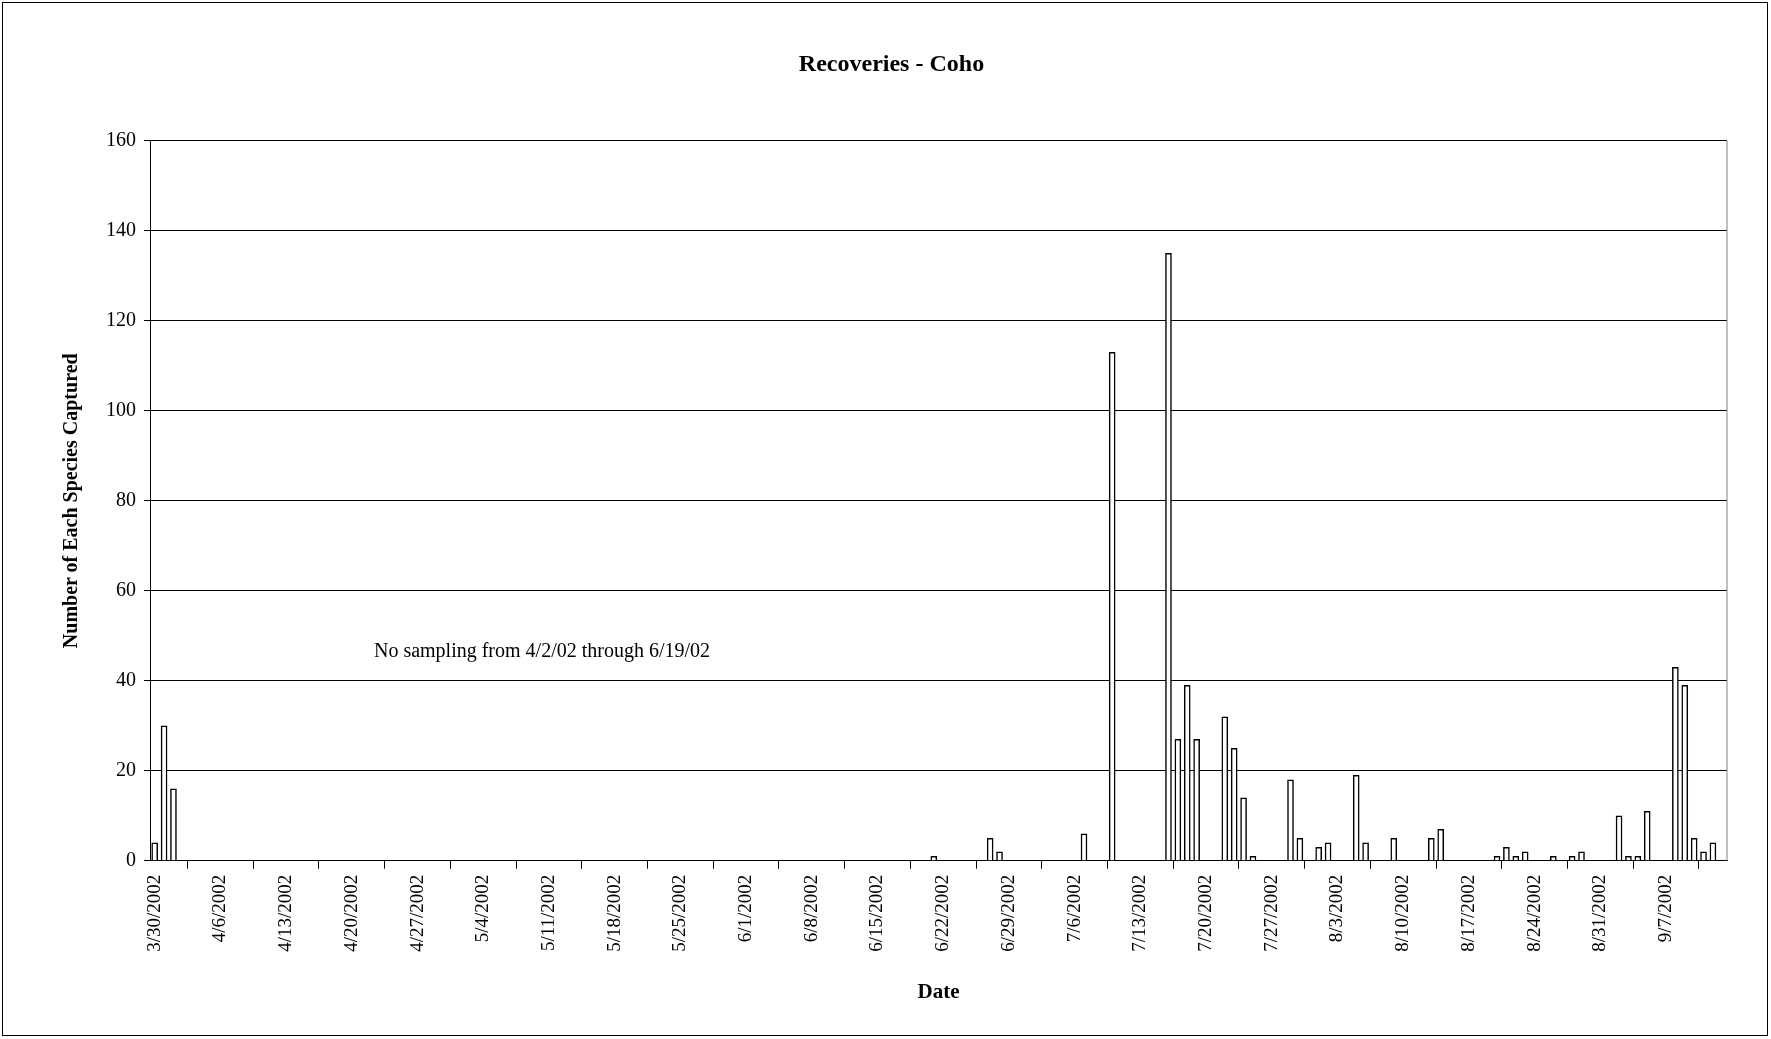  What do you see at coordinates (1402, 913) in the screenshot?
I see `x-tick-label: 8/10/2002` at bounding box center [1402, 913].